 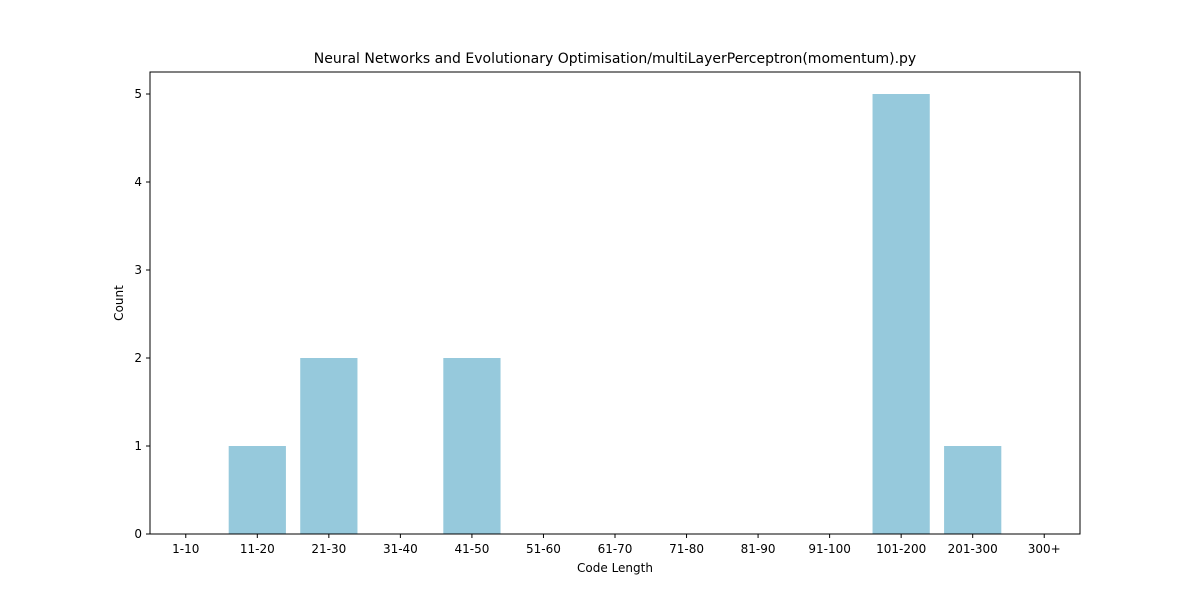 I want to click on y-tick-label: 0, so click(x=138, y=534).